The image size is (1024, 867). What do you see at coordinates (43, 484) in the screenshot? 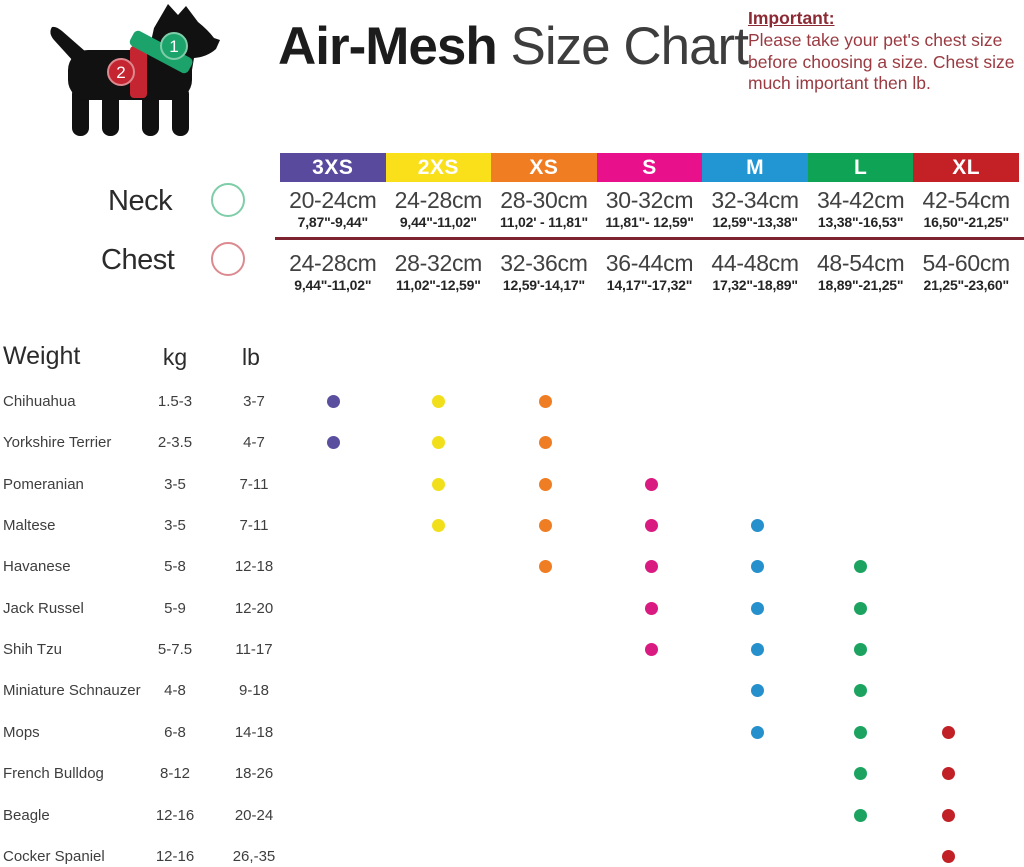
I see `breed-name: Pomeranian` at bounding box center [43, 484].